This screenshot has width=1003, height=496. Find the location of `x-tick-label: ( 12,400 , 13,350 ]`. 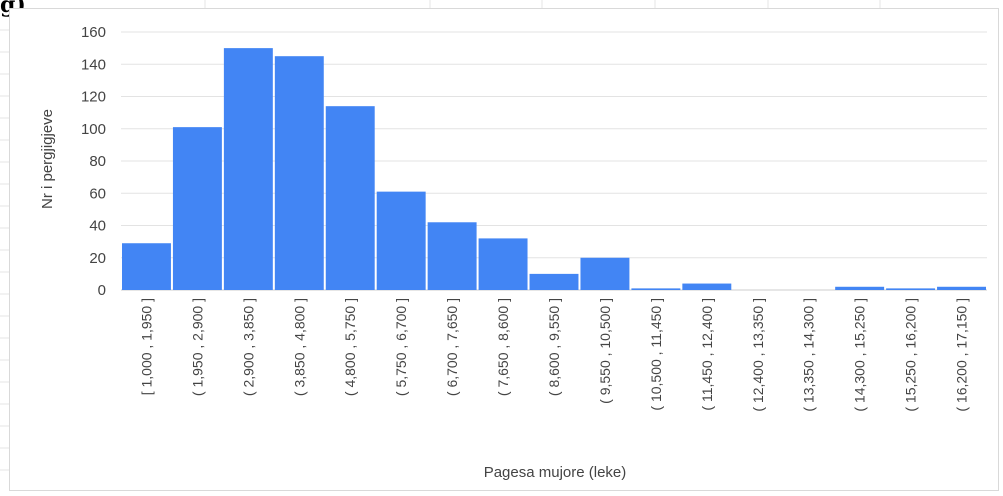

x-tick-label: ( 12,400 , 13,350 ] is located at coordinates (758, 355).